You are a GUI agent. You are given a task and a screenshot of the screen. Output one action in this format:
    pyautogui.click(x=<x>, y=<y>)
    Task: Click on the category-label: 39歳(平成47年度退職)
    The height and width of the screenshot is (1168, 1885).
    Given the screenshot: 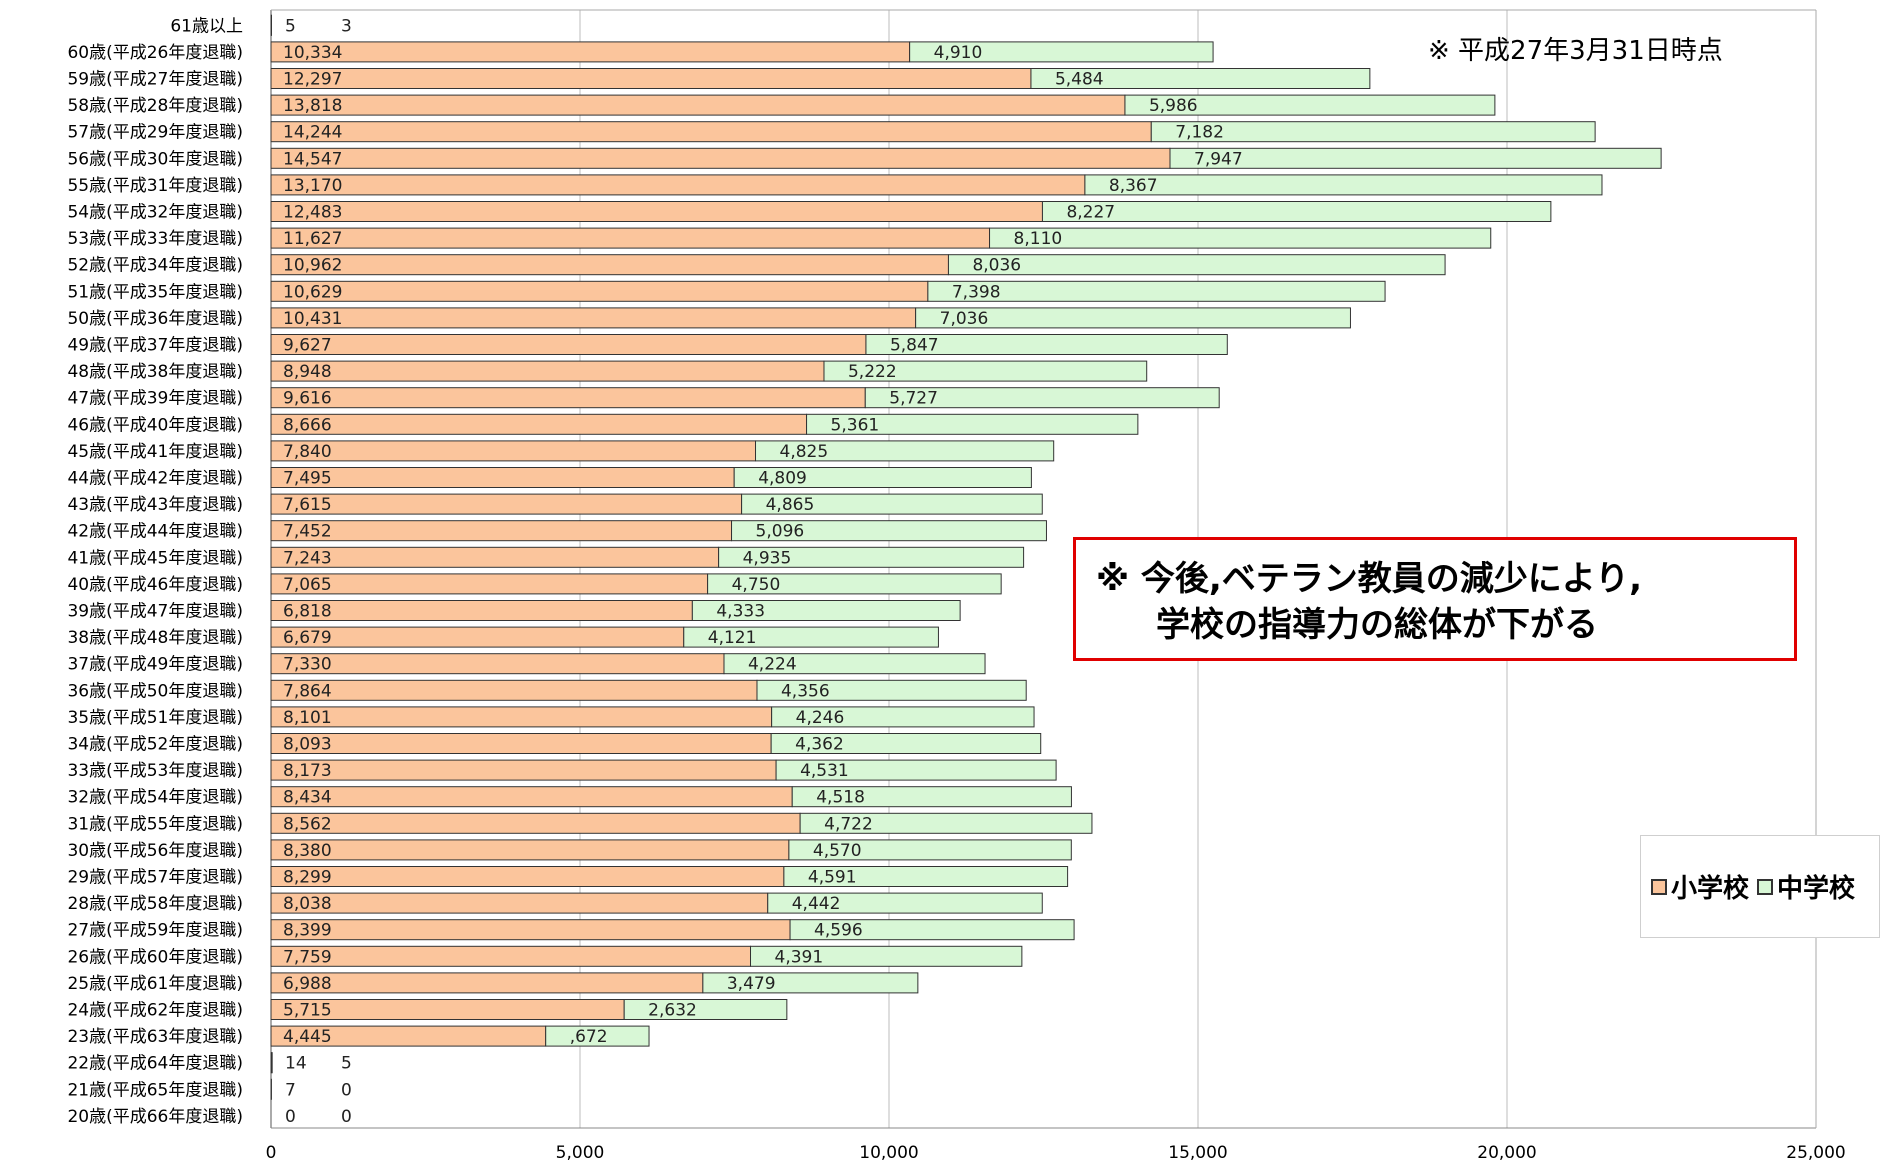 What is the action you would take?
    pyautogui.click(x=155, y=612)
    